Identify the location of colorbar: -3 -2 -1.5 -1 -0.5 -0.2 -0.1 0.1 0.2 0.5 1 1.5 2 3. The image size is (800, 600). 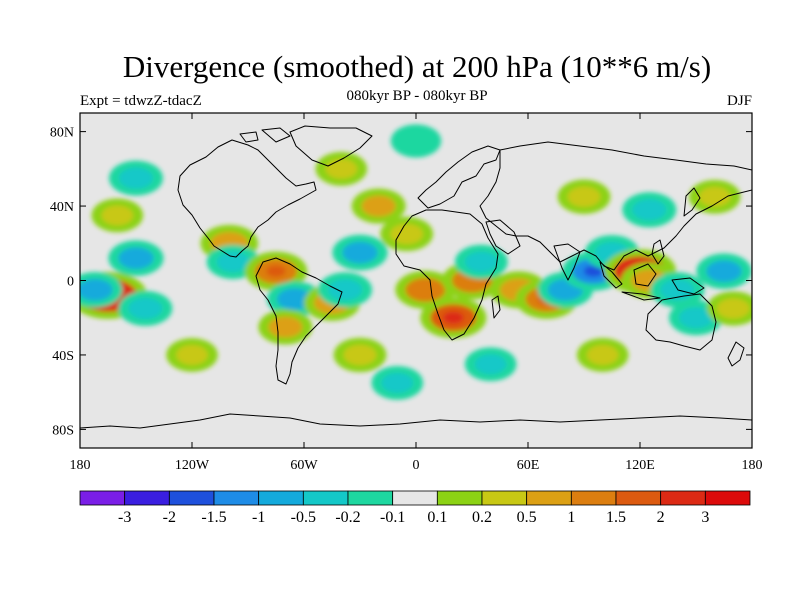
(415, 508).